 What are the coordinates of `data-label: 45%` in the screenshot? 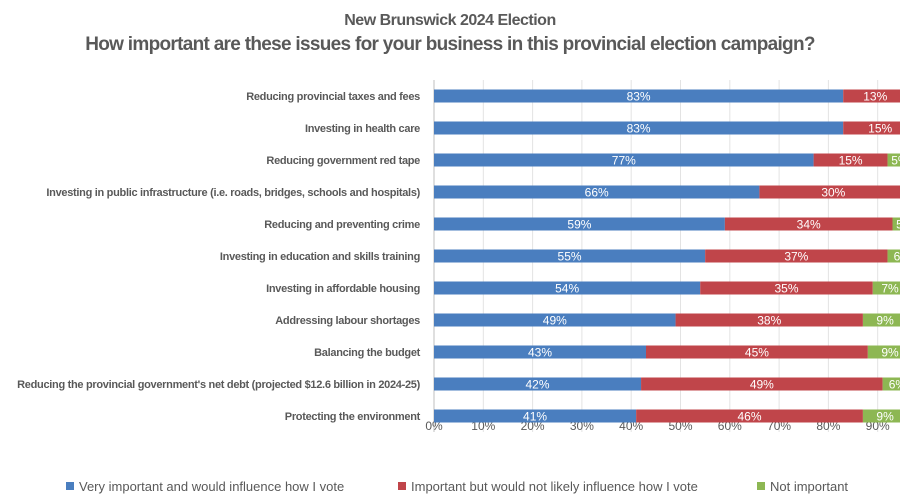 It's located at (757, 353).